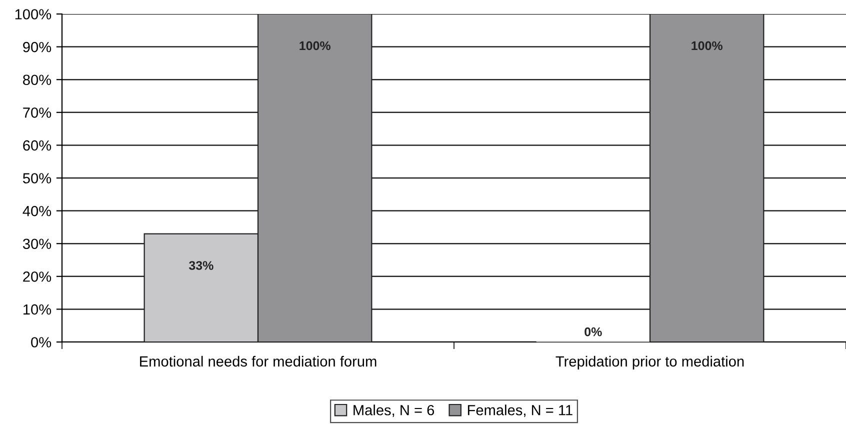  What do you see at coordinates (258, 361) in the screenshot?
I see `x-tick-label: Emotional needs for mediation forum` at bounding box center [258, 361].